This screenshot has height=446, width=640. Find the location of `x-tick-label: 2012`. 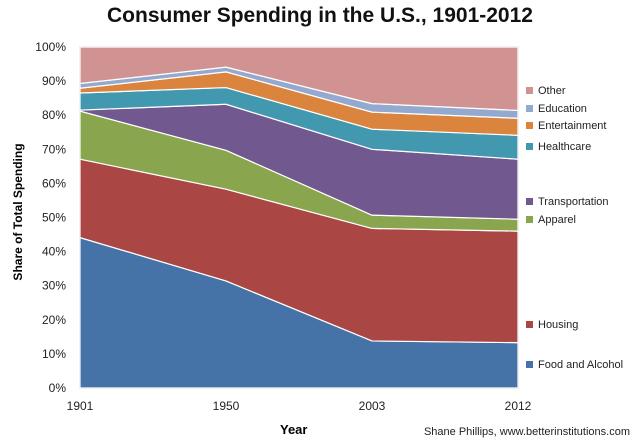

x-tick-label: 2012 is located at coordinates (518, 406).